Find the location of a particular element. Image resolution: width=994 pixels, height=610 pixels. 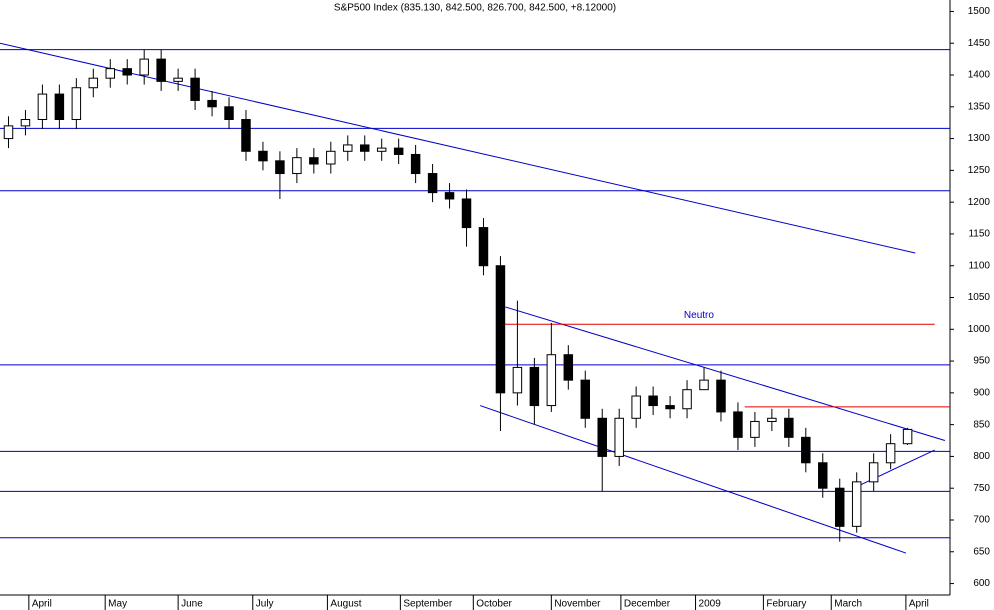

y-tick-label: 900 is located at coordinates (981, 392).